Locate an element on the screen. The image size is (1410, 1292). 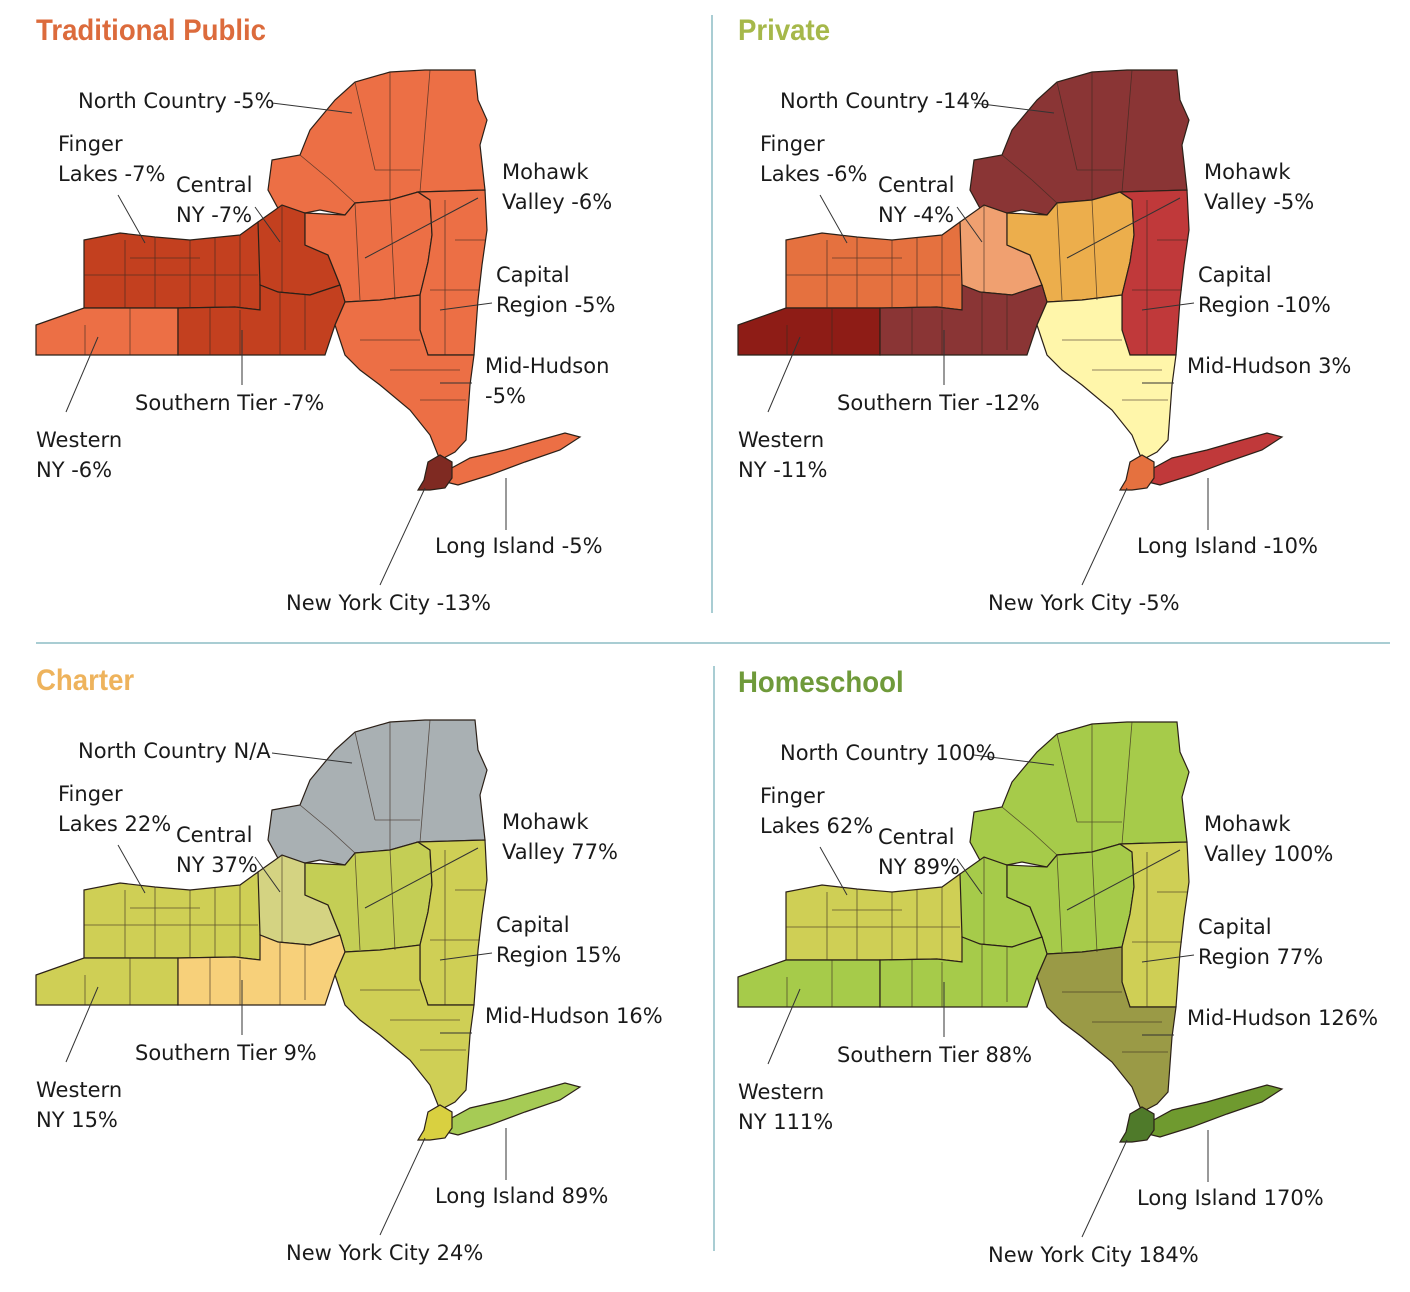
label-central: Central NY -7% is located at coordinates (214, 200).